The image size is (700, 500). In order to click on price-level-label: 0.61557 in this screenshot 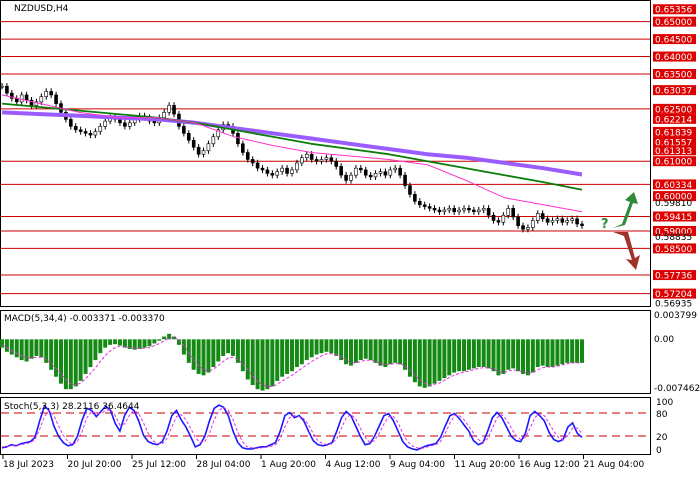, I will do `click(673, 143)`.